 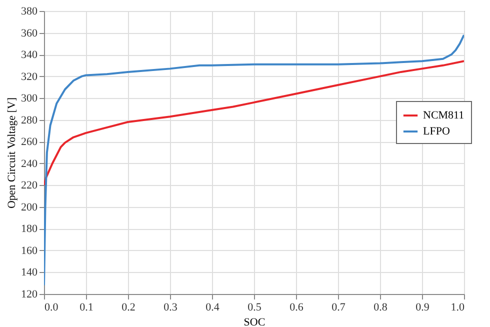 What do you see at coordinates (29, 120) in the screenshot?
I see `y-tick-label: 280` at bounding box center [29, 120].